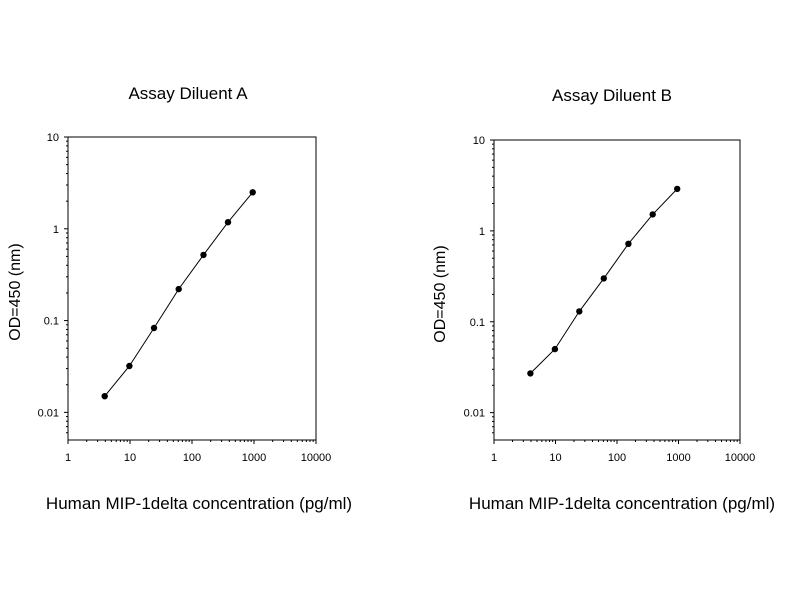 This screenshot has width=800, height=600. Describe the element at coordinates (130, 458) in the screenshot. I see `chart-a-x-tick-label-1: 10` at that location.